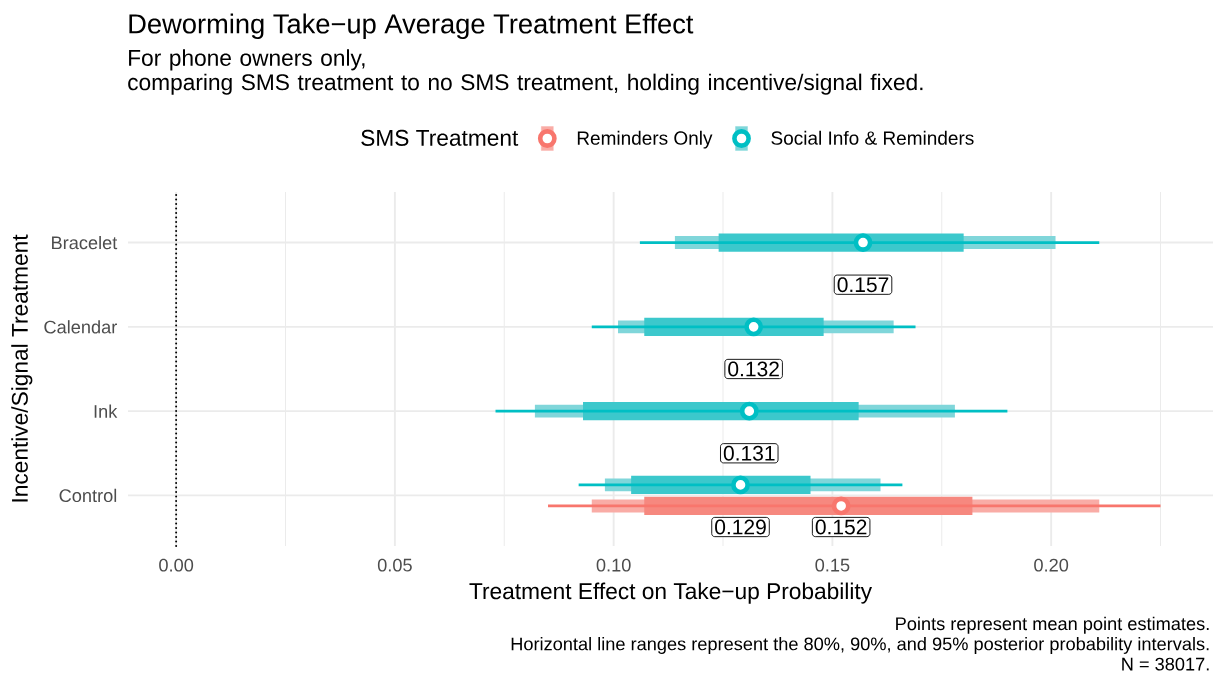 Image resolution: width=1221 pixels, height=675 pixels. Describe the element at coordinates (860, 645) in the screenshot. I see `text: Horizontal line ranges represent the 80%, 90%, and 95% posterior probability intervals.` at that location.